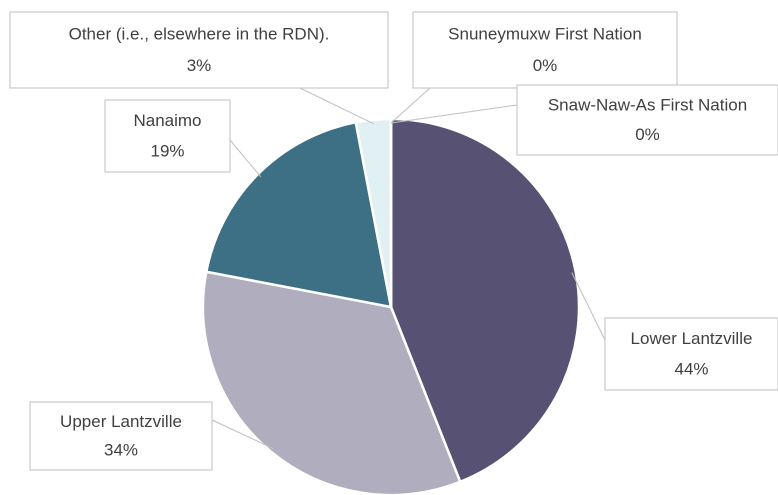 The width and height of the screenshot is (778, 495). Describe the element at coordinates (691, 368) in the screenshot. I see `slice-value-label: 44%` at that location.